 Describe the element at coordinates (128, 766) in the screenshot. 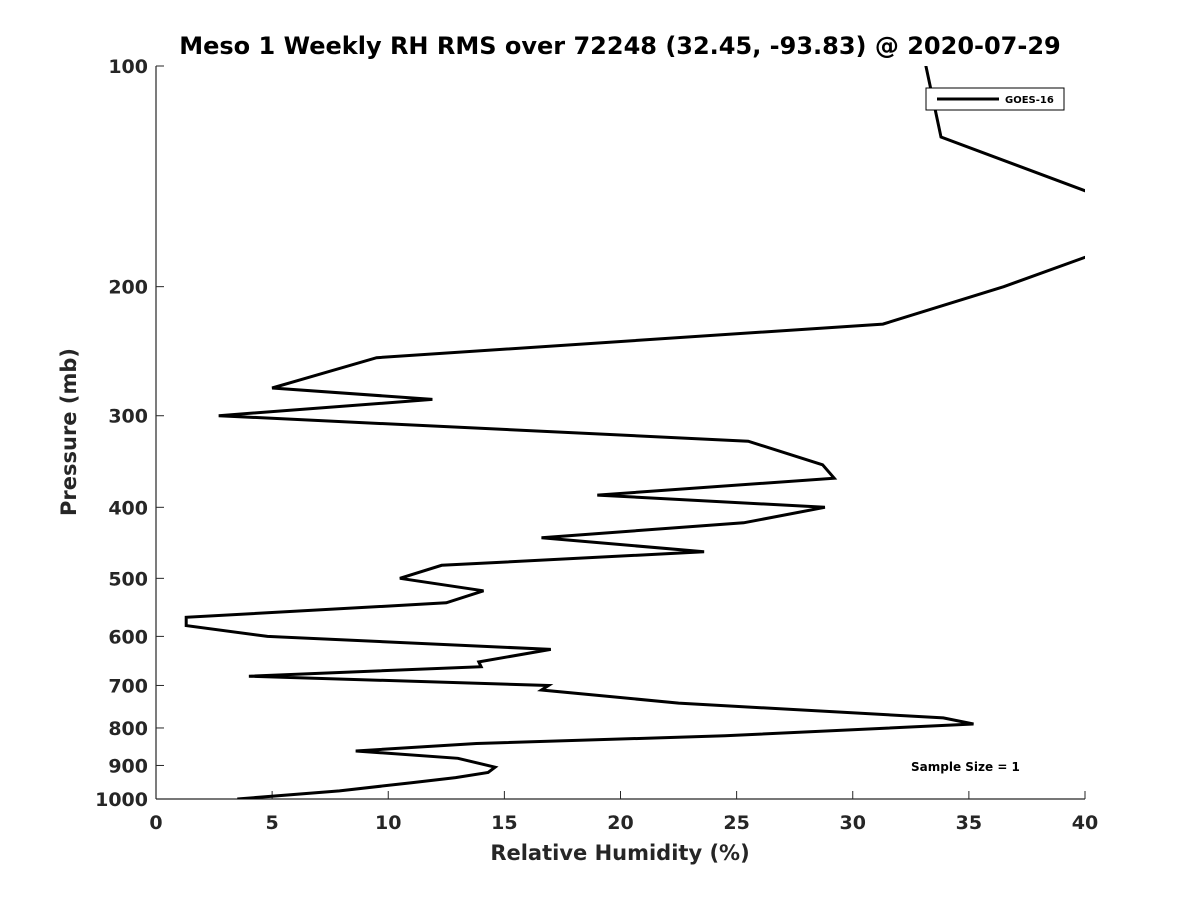

I see `y-tick-label: 900` at that location.